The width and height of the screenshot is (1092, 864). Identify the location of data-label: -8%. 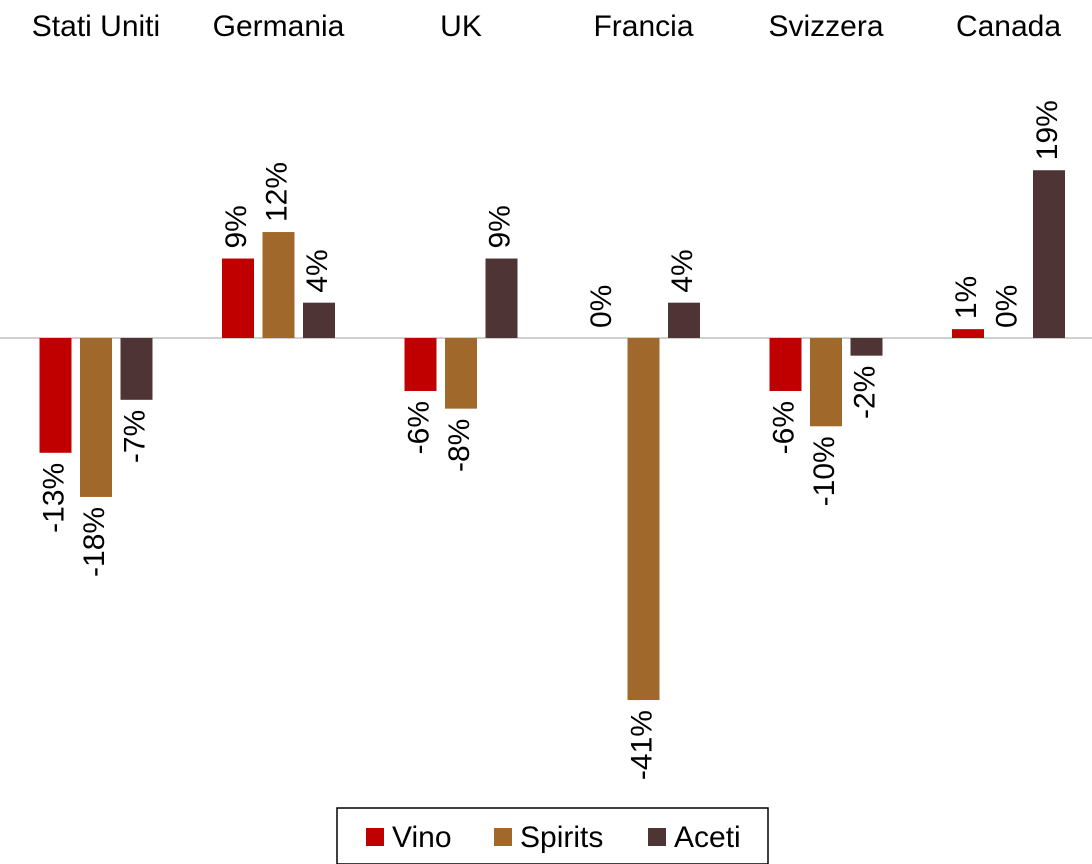
(459, 445).